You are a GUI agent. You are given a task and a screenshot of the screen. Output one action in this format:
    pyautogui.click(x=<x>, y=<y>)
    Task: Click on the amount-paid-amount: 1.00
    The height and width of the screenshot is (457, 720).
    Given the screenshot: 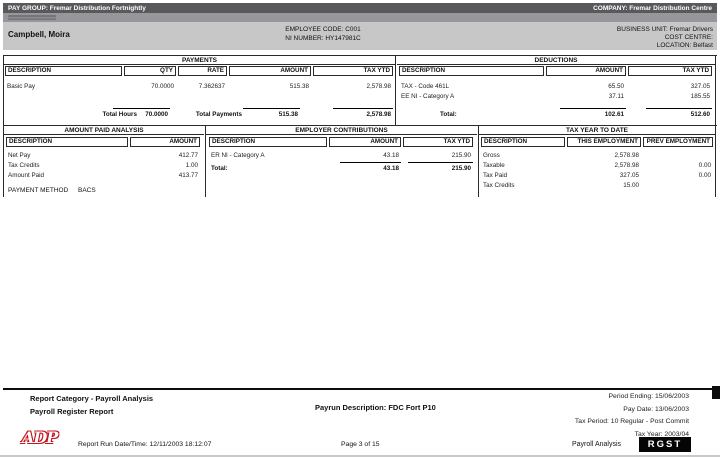 What is the action you would take?
    pyautogui.click(x=191, y=165)
    